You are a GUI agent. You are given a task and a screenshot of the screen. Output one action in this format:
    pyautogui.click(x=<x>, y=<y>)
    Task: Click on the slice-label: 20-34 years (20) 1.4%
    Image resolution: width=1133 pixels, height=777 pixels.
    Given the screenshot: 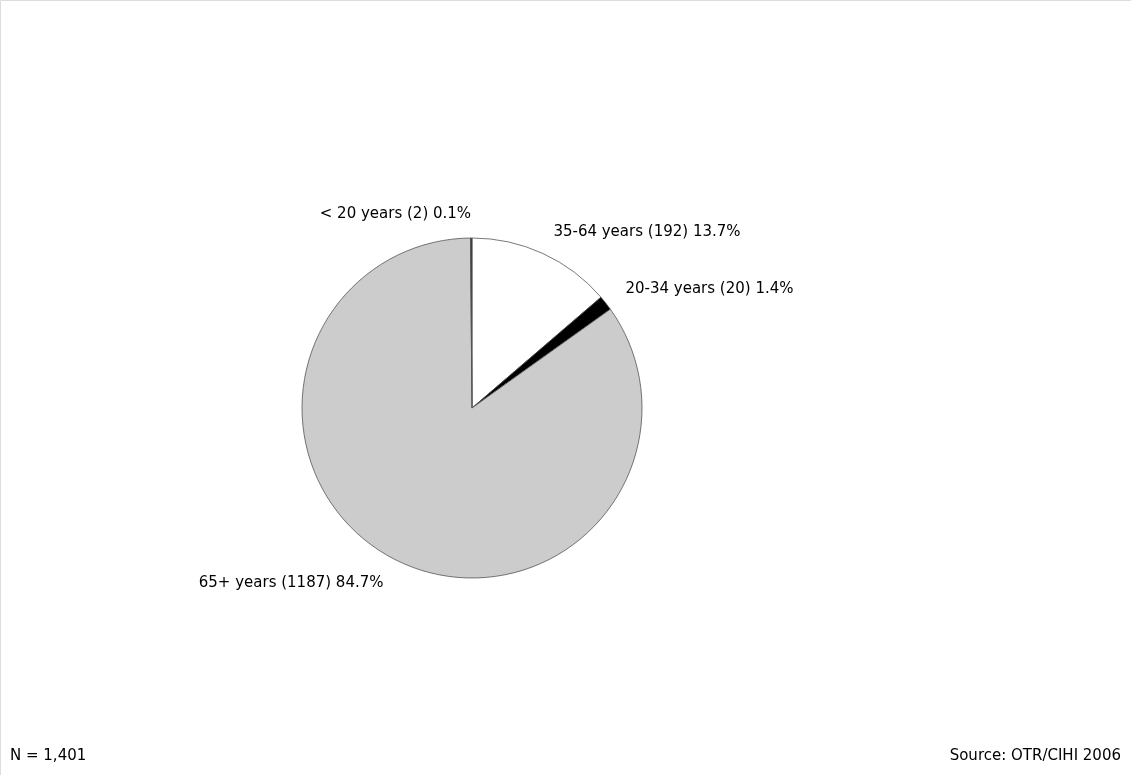 What is the action you would take?
    pyautogui.click(x=709, y=287)
    